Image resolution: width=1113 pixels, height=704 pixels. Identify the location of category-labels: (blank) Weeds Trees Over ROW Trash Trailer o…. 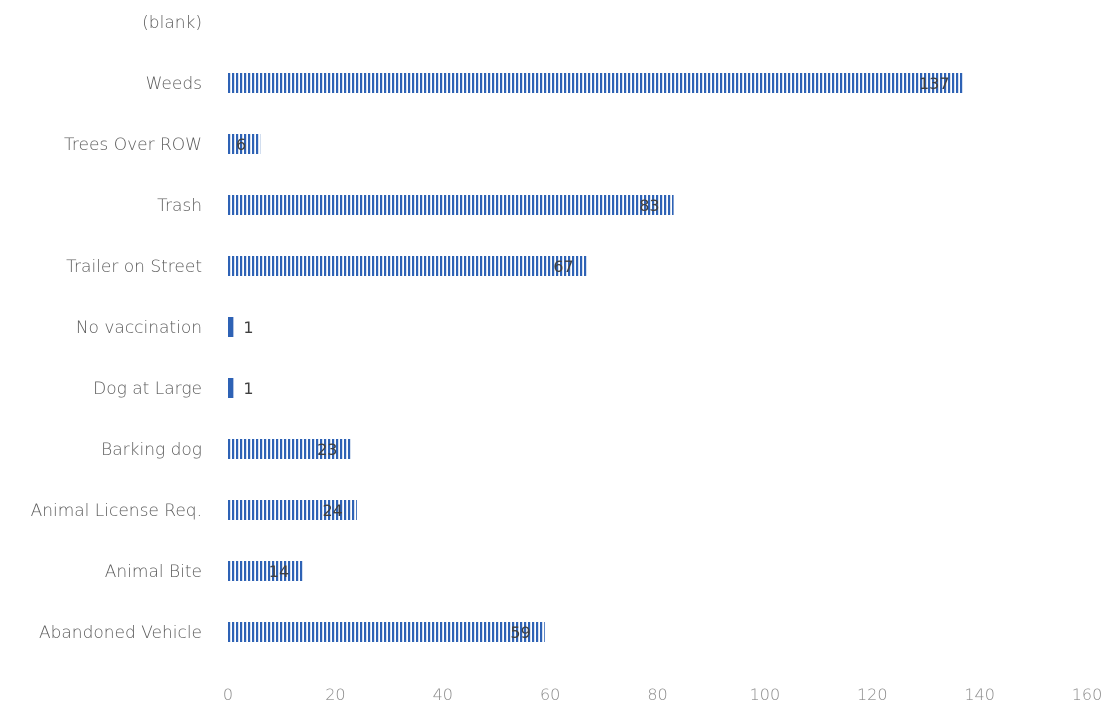
(116, 328).